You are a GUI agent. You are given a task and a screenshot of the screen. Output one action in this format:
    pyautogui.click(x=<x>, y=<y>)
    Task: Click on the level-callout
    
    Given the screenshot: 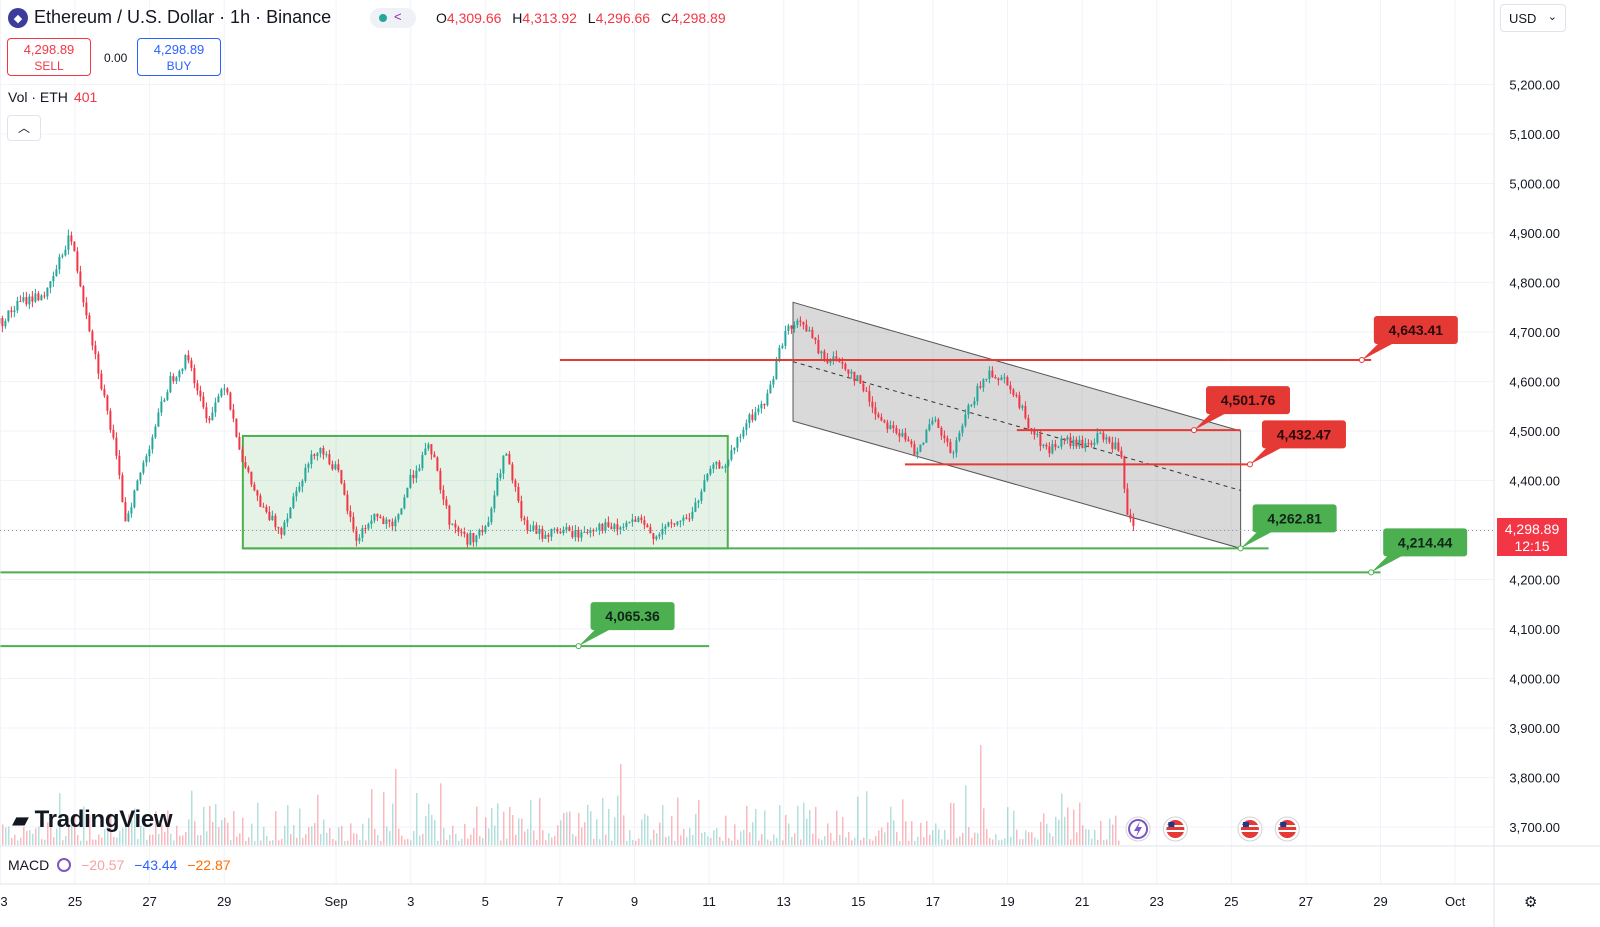 What is the action you would take?
    pyautogui.click(x=1294, y=518)
    